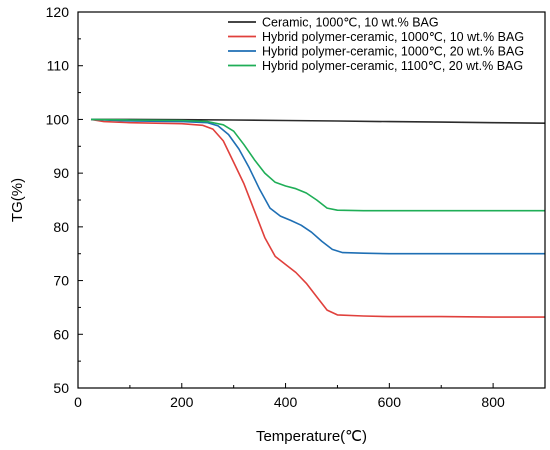  Describe the element at coordinates (311, 436) in the screenshot. I see `x-axis-title: Temperature(℃)` at that location.